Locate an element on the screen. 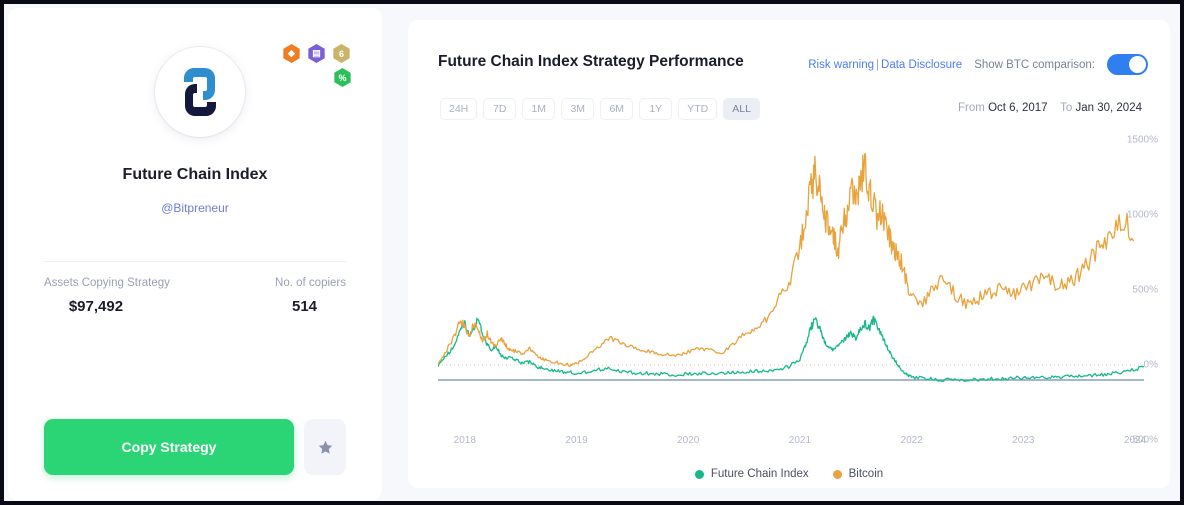 The image size is (1184, 505). divider is located at coordinates (195, 261).